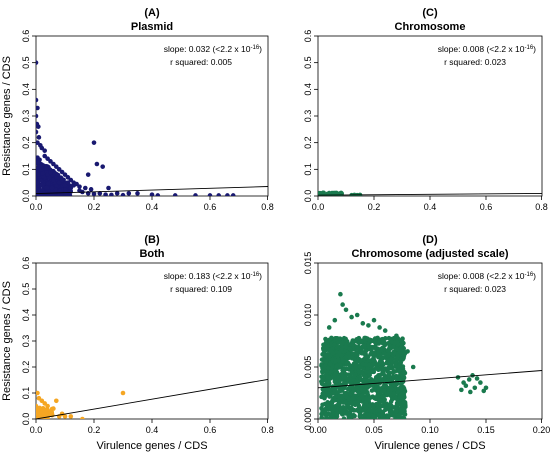  Describe the element at coordinates (487, 276) in the screenshot. I see `slope-annotation: slope: 0.008 (<2.2 x 10-16)` at that location.